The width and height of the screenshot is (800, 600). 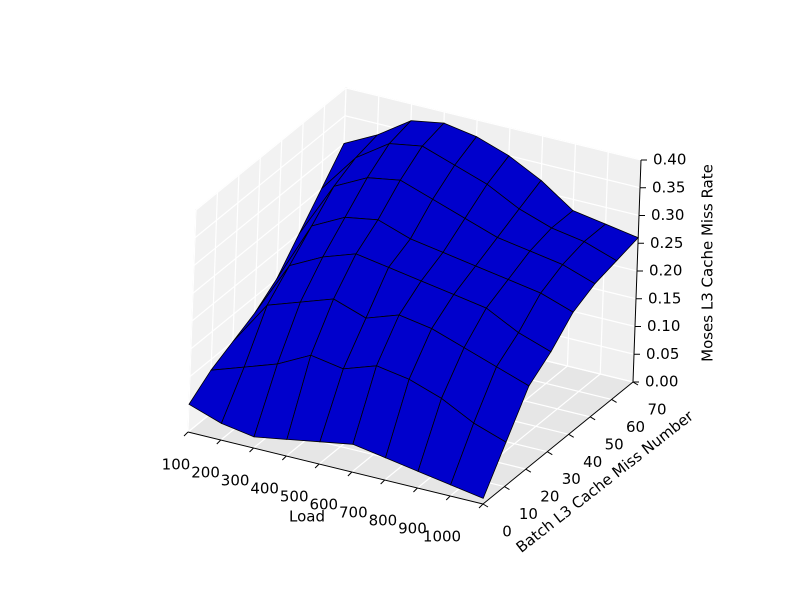 What do you see at coordinates (323, 505) in the screenshot?
I see `x-tick-label: 600` at bounding box center [323, 505].